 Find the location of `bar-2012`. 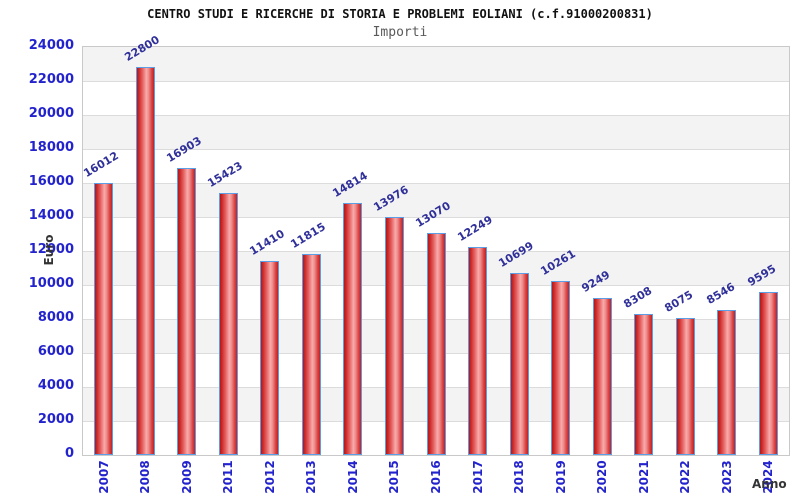

bar-2012 is located at coordinates (270, 358).